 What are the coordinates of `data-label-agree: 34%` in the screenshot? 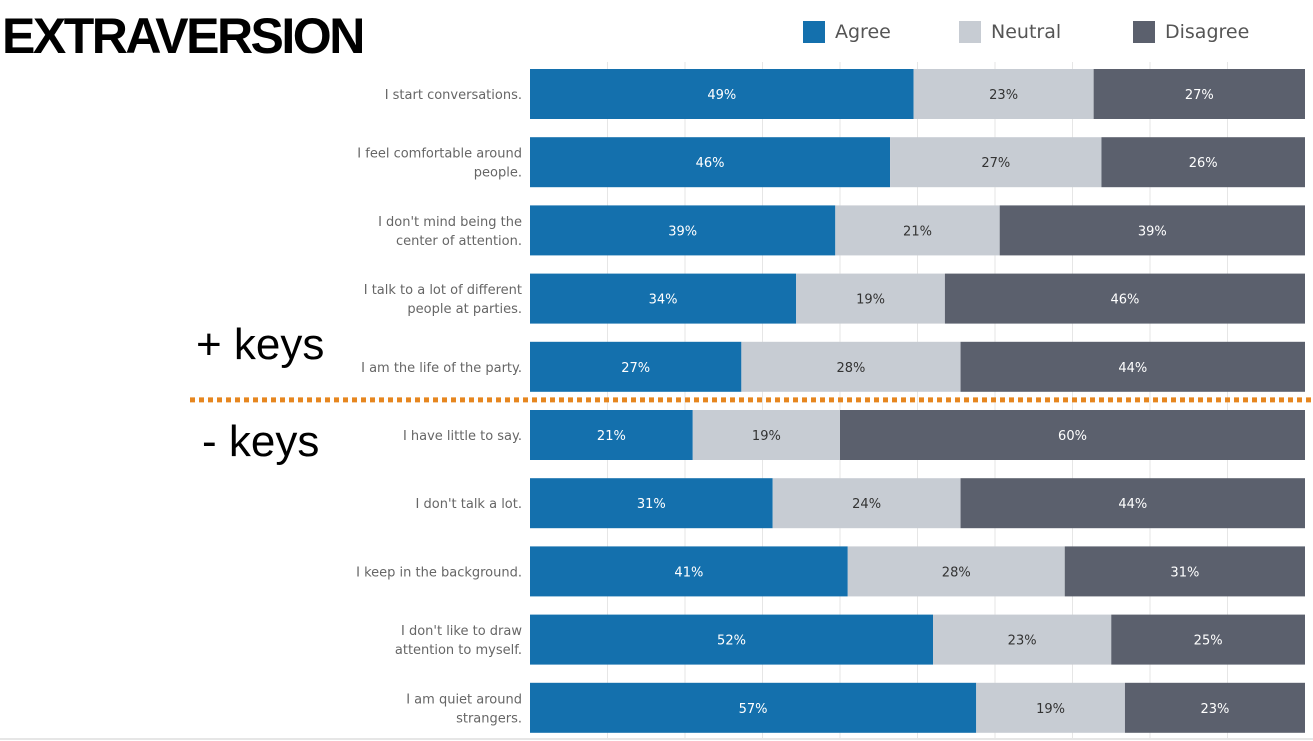 It's located at (663, 300).